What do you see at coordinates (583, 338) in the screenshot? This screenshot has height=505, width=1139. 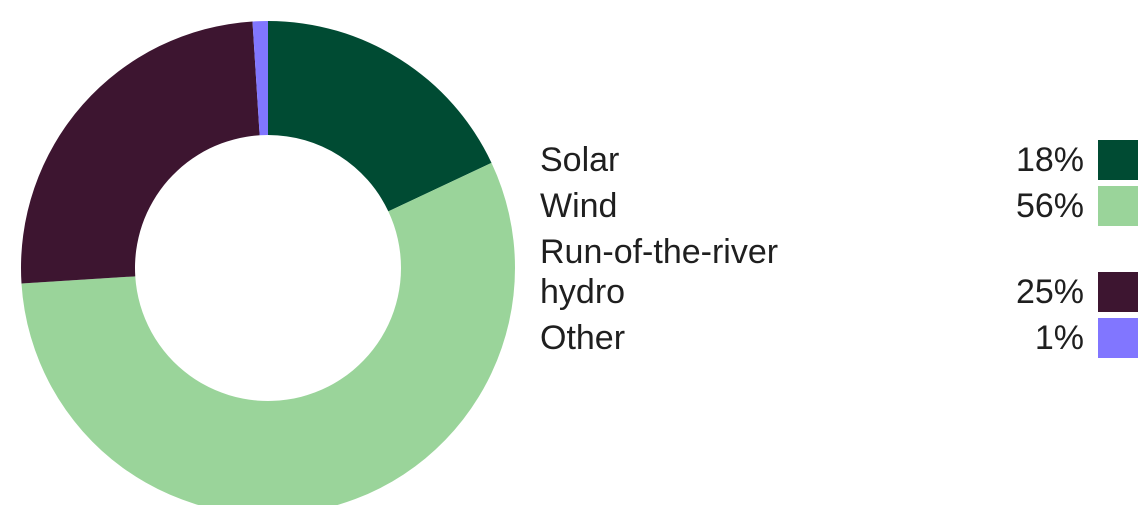 I see `legend-label-other: Other` at bounding box center [583, 338].